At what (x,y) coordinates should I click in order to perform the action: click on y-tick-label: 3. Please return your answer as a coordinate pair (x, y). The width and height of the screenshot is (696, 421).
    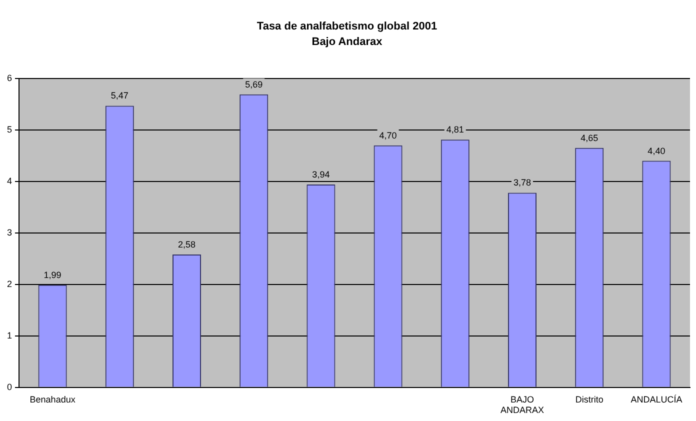
    Looking at the image, I should click on (9, 232).